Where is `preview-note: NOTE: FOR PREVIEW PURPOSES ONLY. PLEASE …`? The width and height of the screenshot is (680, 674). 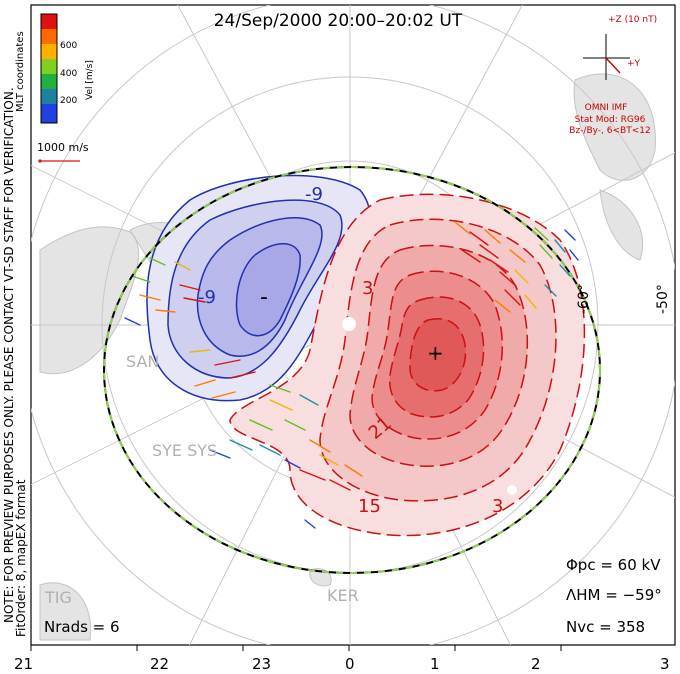 preview-note: NOTE: FOR PREVIEW PURPOSES ONLY. PLEASE … is located at coordinates (9, 355).